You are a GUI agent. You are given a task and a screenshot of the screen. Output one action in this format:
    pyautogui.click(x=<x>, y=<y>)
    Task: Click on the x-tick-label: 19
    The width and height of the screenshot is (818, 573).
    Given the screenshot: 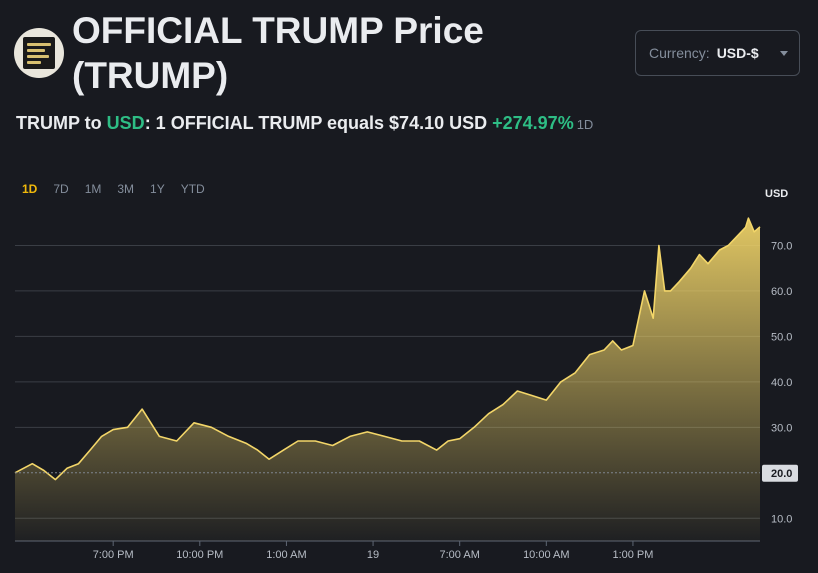 What is the action you would take?
    pyautogui.click(x=373, y=555)
    